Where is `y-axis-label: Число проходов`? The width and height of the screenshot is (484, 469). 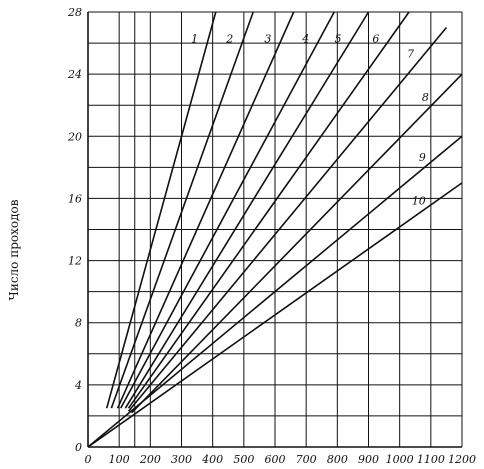
y-axis-label: Число проходов is located at coordinates (14, 249).